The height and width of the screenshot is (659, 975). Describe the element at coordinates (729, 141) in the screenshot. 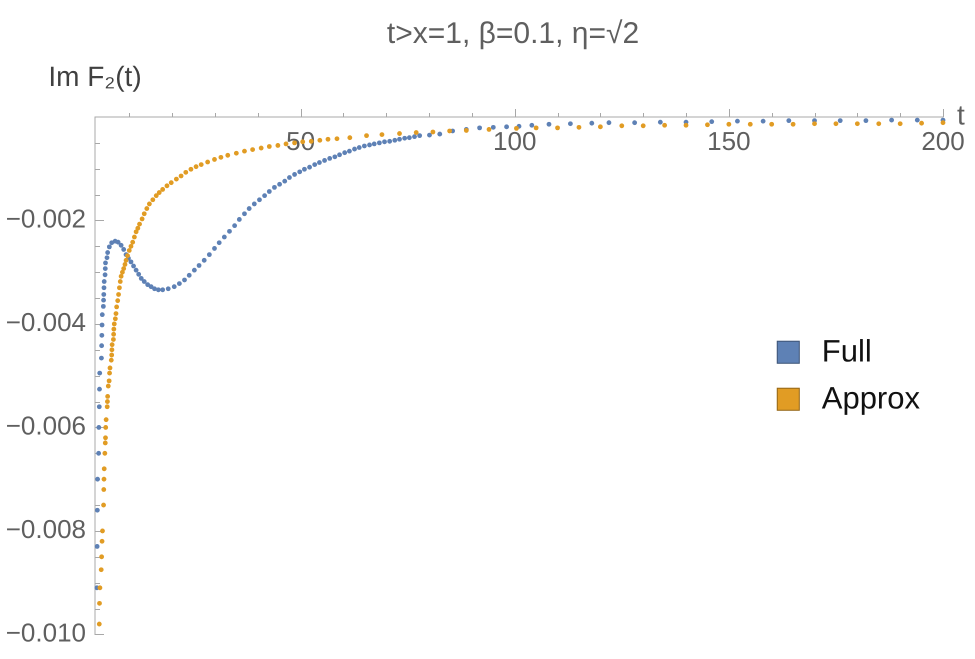

I see `x-tick-label: 150` at that location.